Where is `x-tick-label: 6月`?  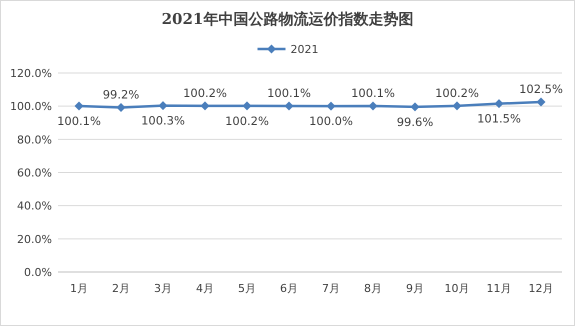
x-tick-label: 6月 is located at coordinates (289, 288).